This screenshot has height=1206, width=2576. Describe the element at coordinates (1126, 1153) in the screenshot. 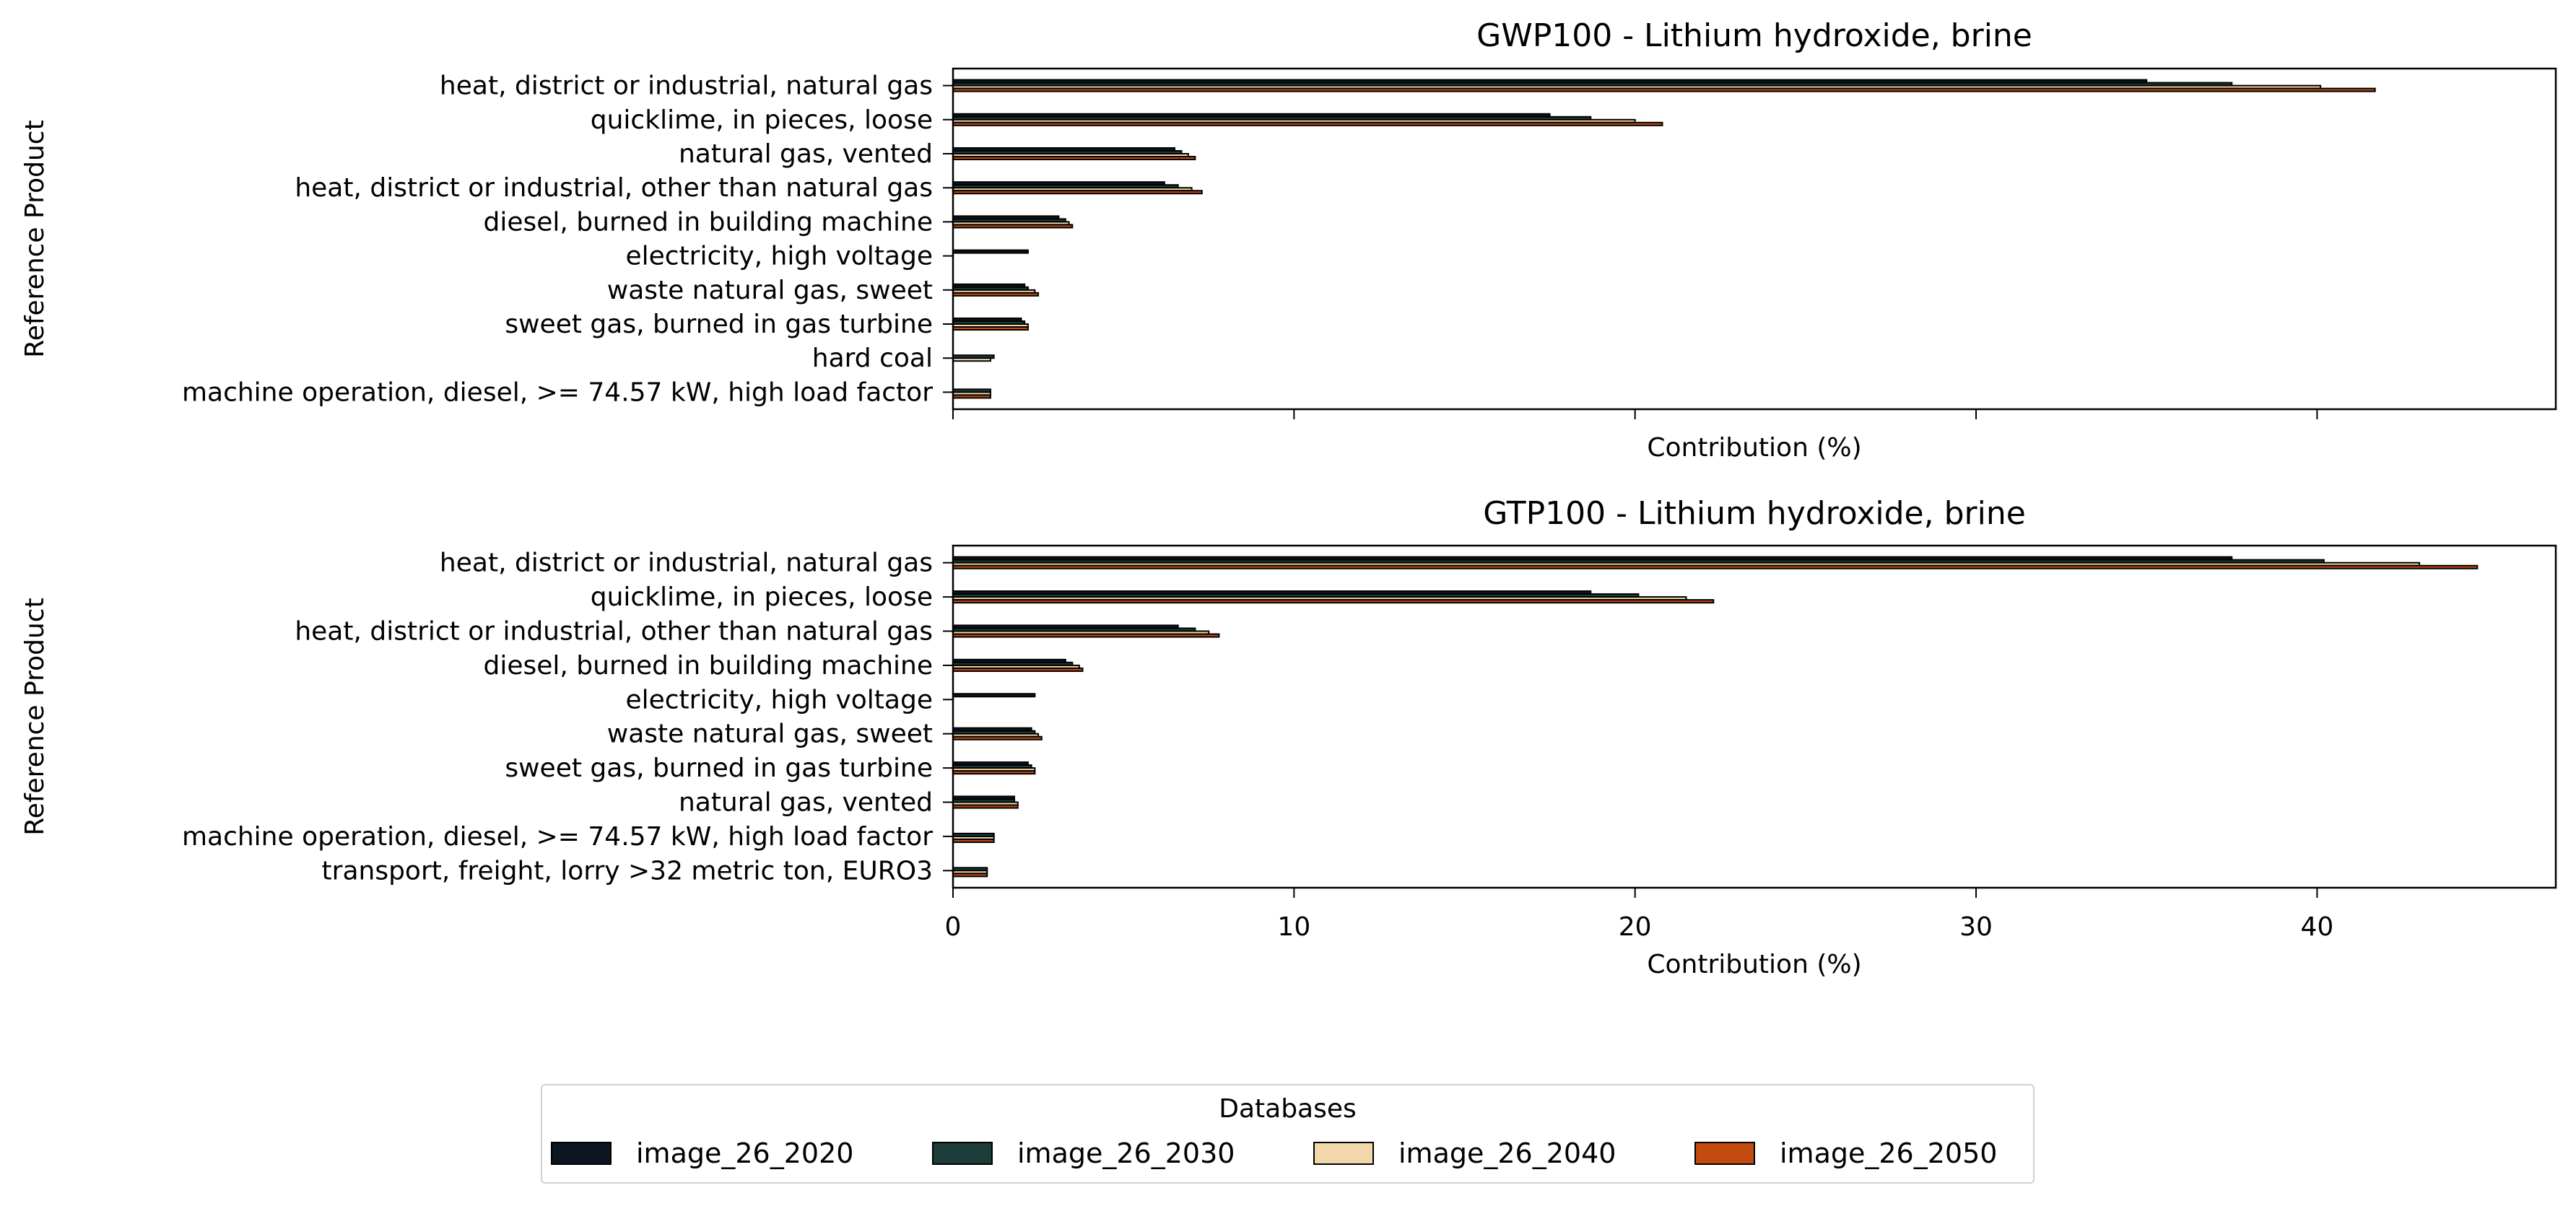

I see `legend-label-2030: image_26_2030` at that location.